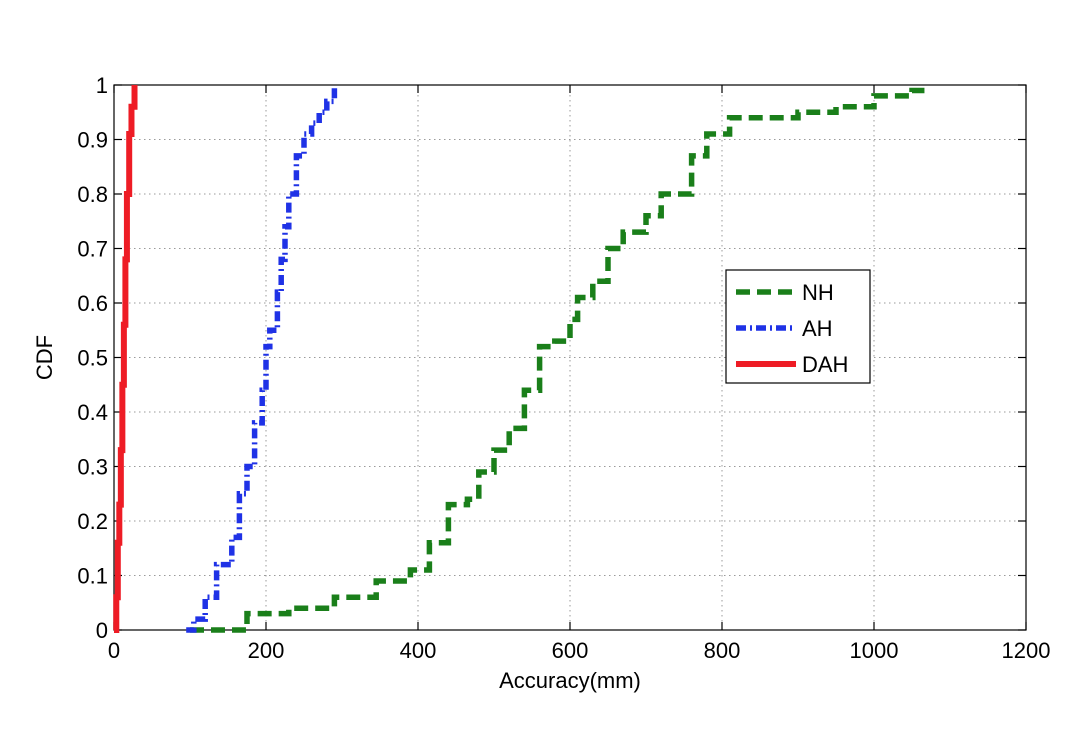 The width and height of the screenshot is (1084, 734). I want to click on series-line-dah, so click(125, 359).